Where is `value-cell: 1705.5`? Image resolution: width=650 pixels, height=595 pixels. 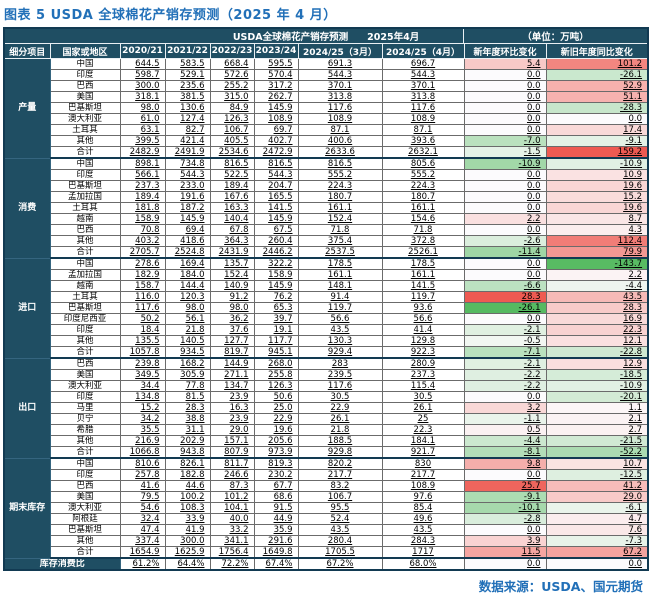 value-cell: 1705.5 is located at coordinates (340, 552).